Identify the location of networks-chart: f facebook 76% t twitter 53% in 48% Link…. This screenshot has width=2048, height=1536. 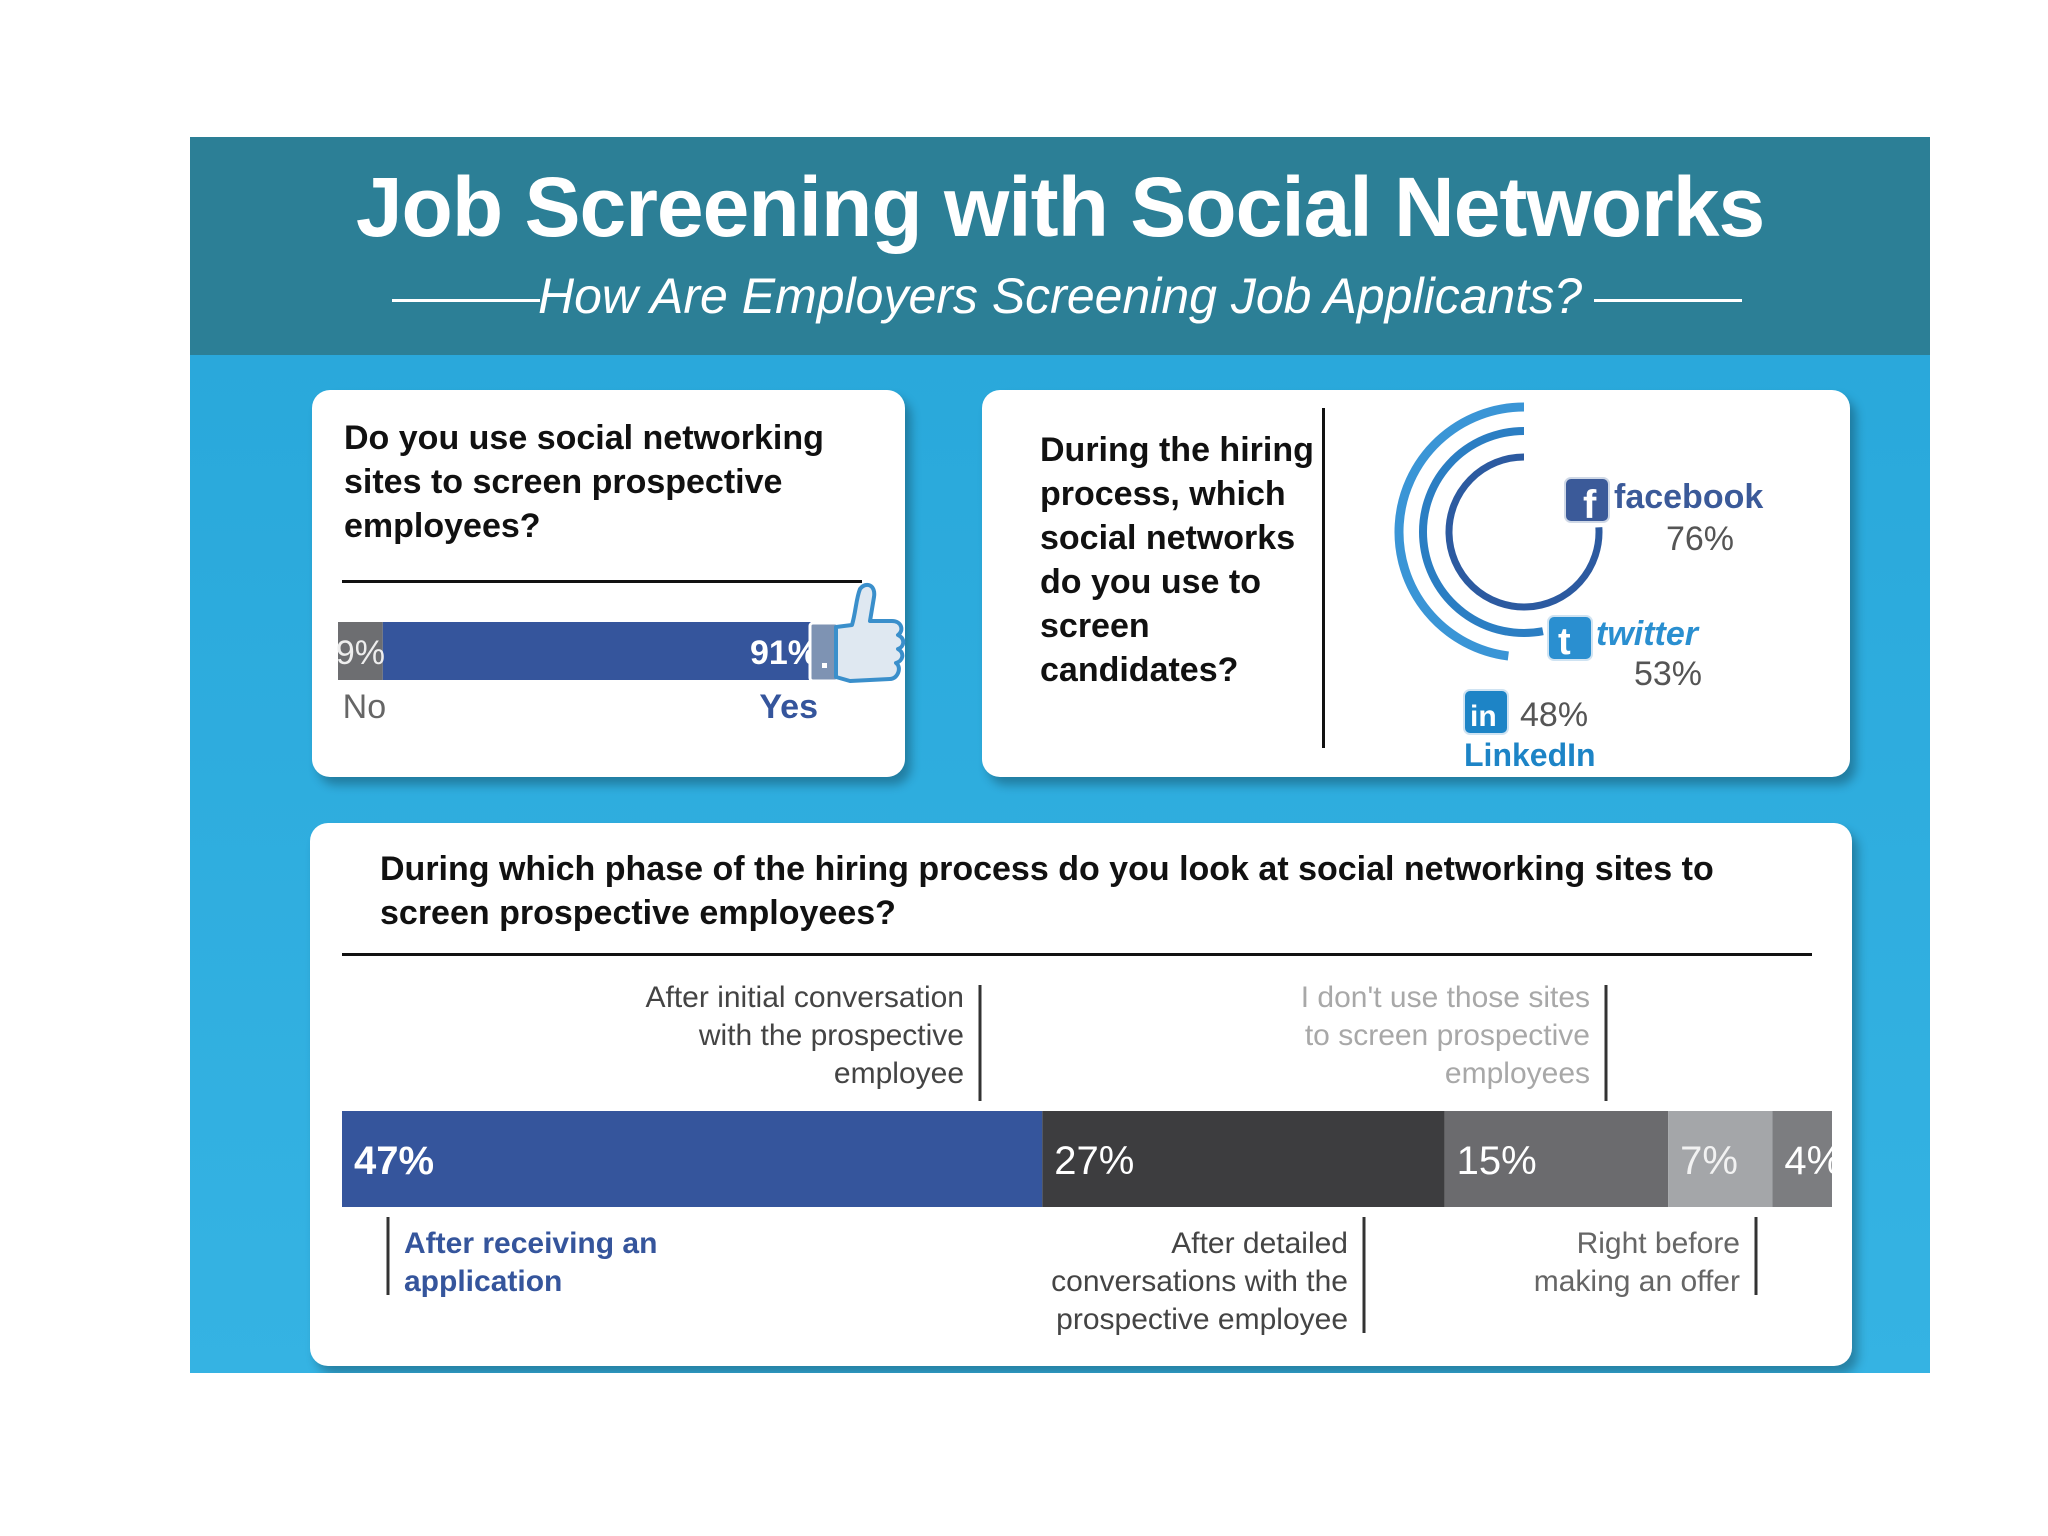
(1578, 587).